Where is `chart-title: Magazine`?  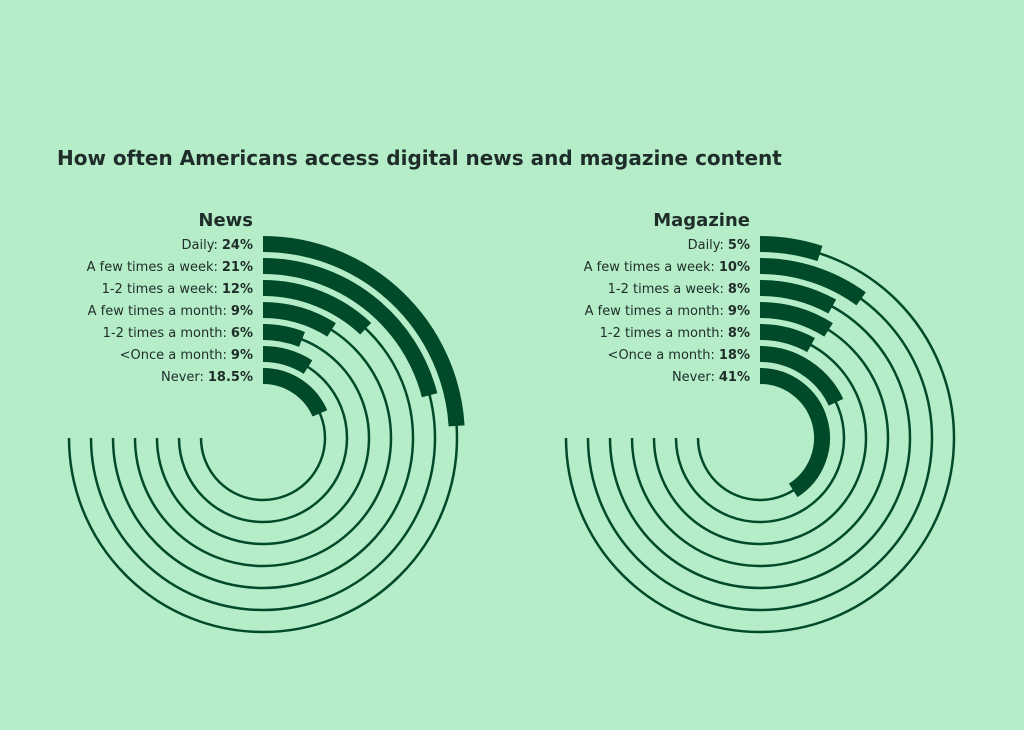 chart-title: Magazine is located at coordinates (701, 220).